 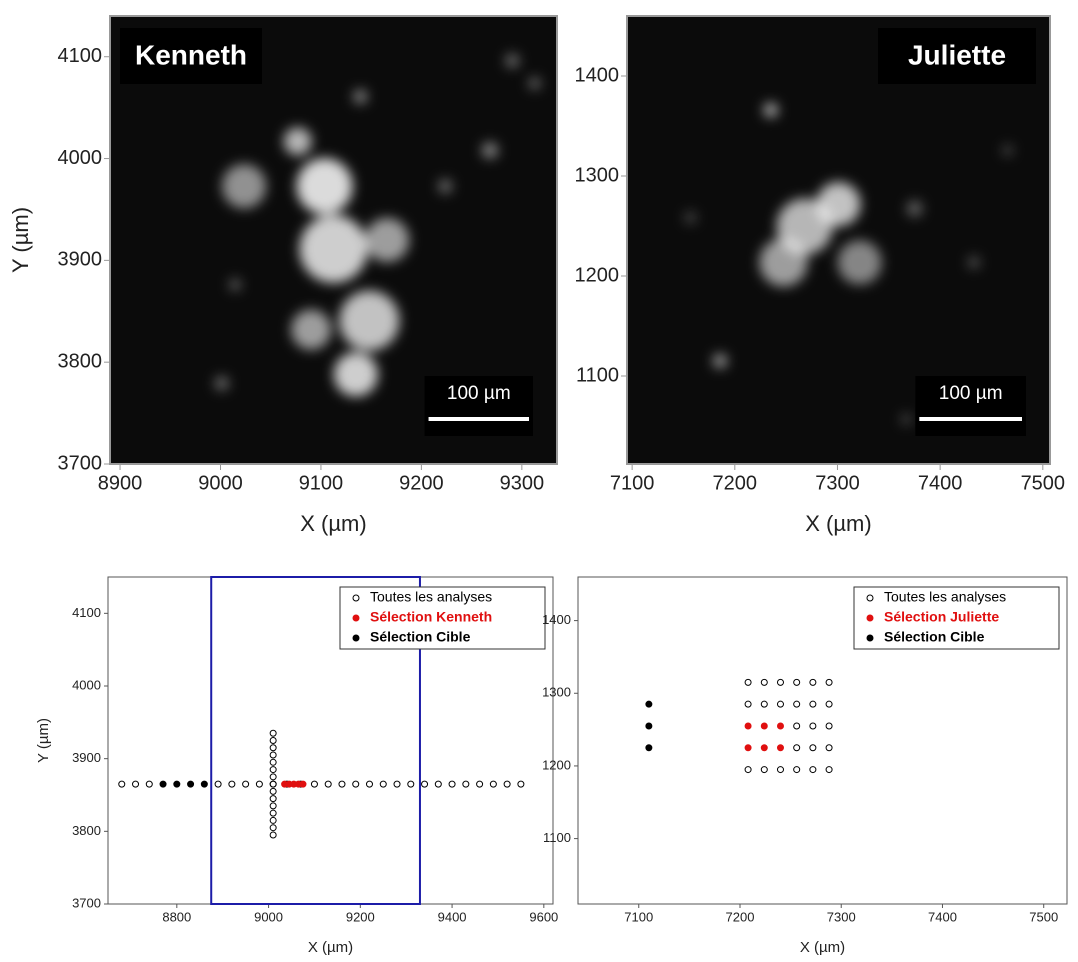 I want to click on image-label: Kenneth, so click(x=191, y=54).